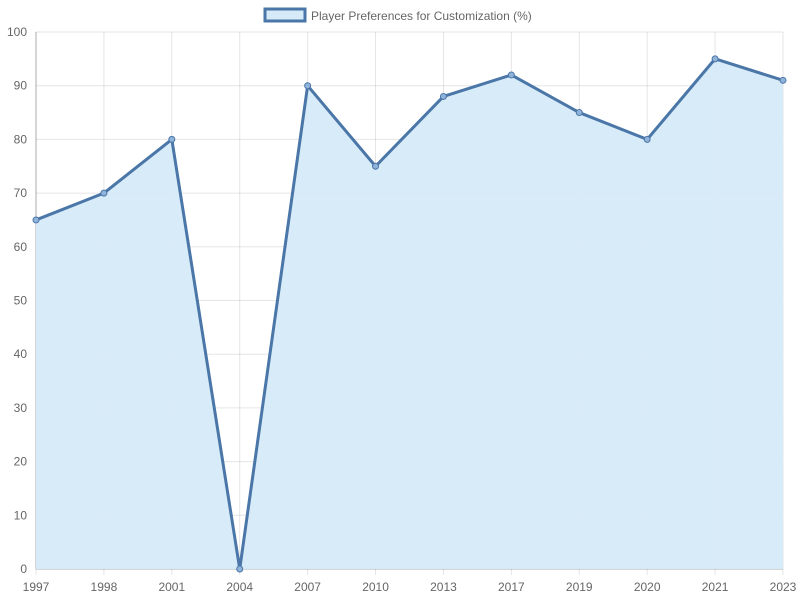 The image size is (800, 600). What do you see at coordinates (171, 587) in the screenshot?
I see `x-tick-label: 2001` at bounding box center [171, 587].